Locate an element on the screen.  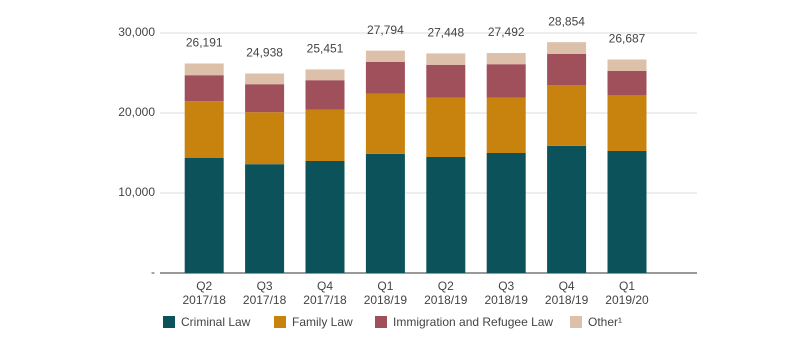
x-tick-label: Q2 2018/19 is located at coordinates (446, 293).